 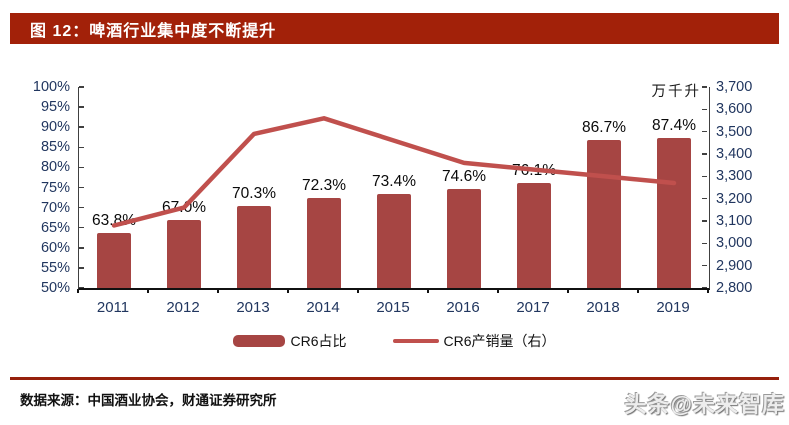 I want to click on x-axis-label: 2011, so click(x=113, y=307).